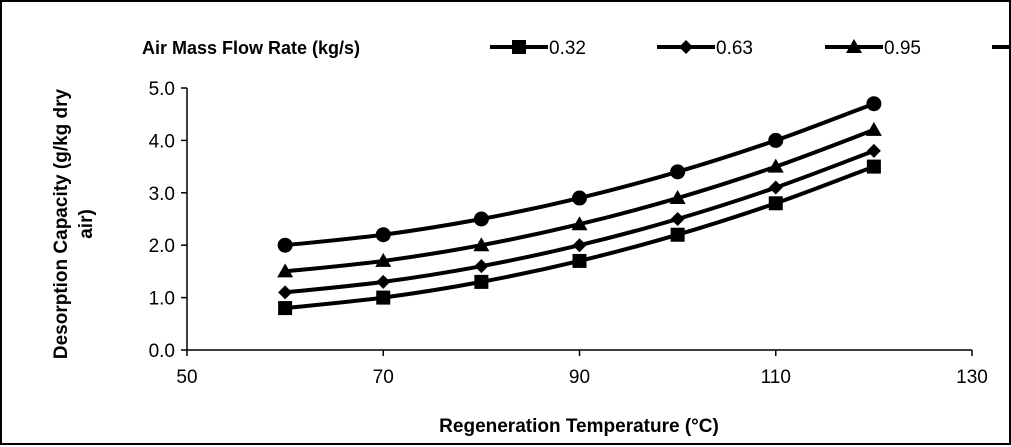  What do you see at coordinates (162, 141) in the screenshot?
I see `y-tick-label: 4.0` at bounding box center [162, 141].